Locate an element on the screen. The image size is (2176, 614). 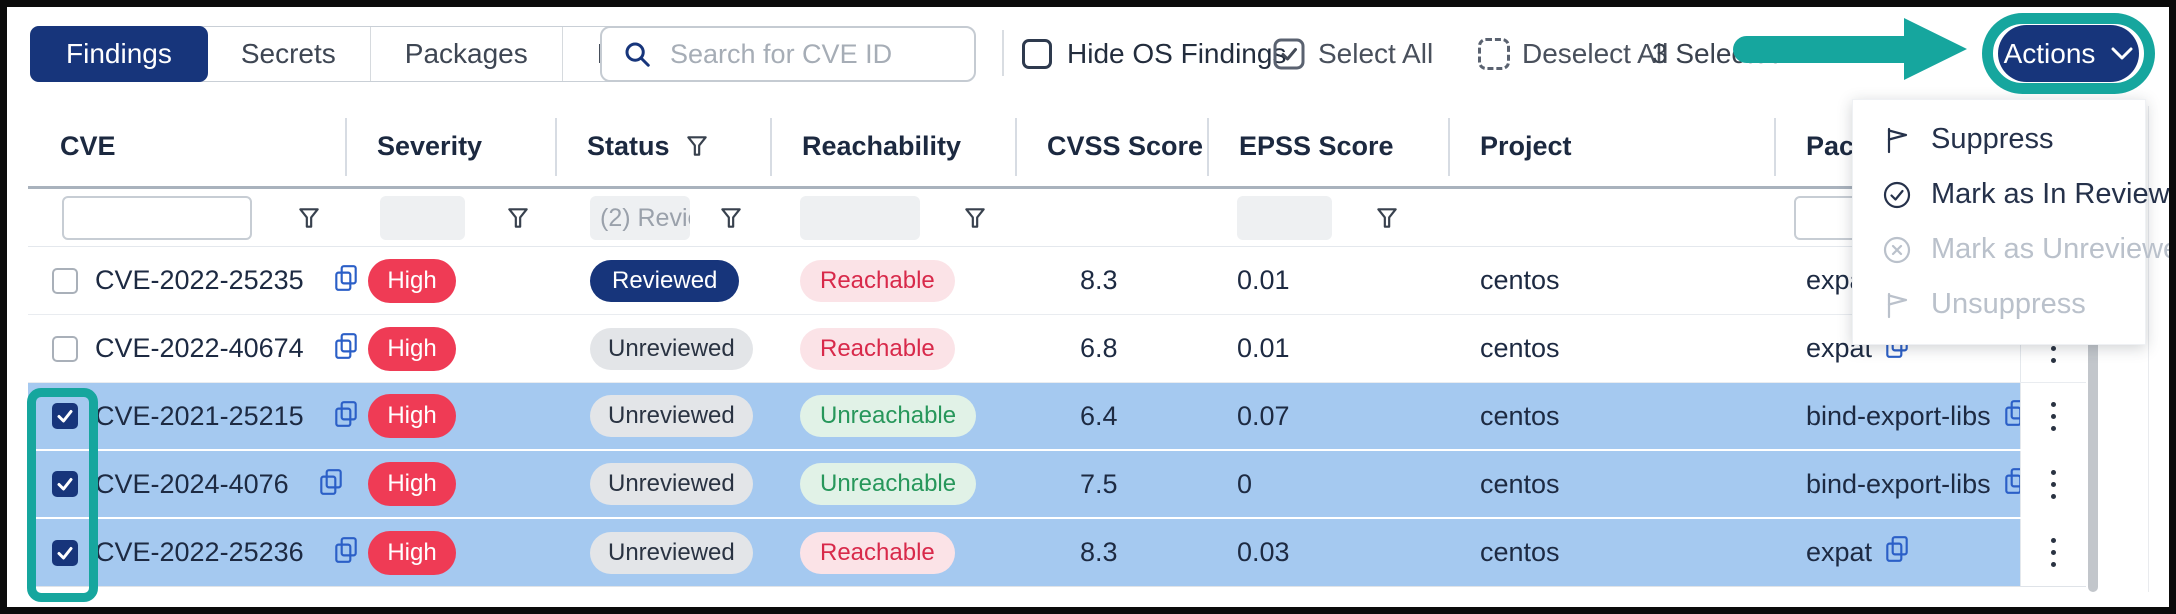
deselect-all-control: Deselect All is located at coordinates (1573, 54).